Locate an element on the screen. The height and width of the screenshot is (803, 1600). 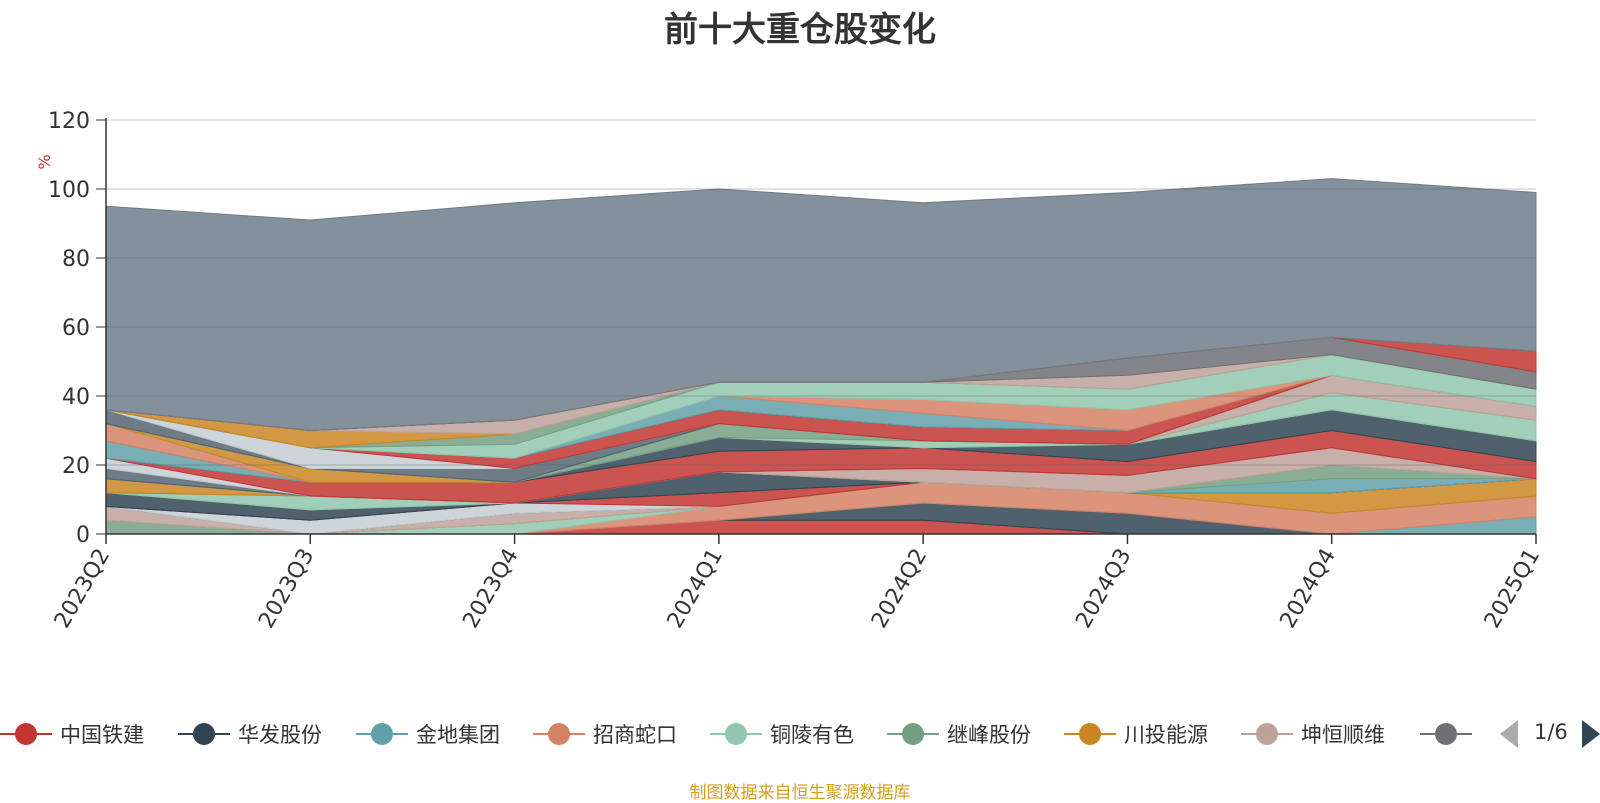
x-tick-label-1: 2023Q3 is located at coordinates (286, 589).